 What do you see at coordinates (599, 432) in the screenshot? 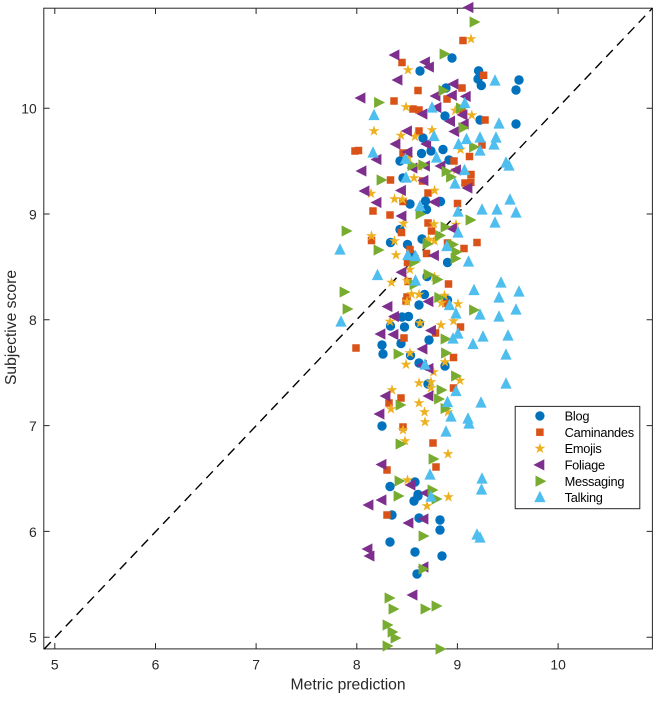
I see `svg-text: Caminandes` at bounding box center [599, 432].